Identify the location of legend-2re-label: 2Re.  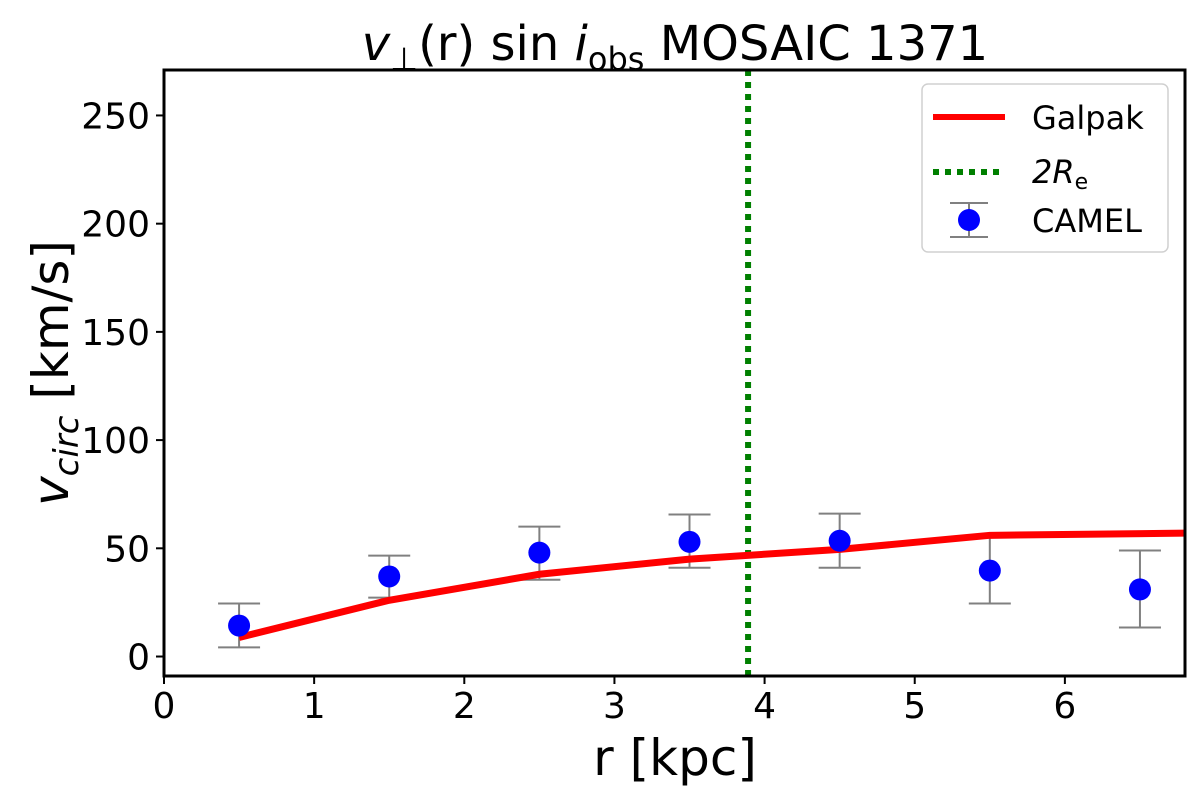
(1060, 174).